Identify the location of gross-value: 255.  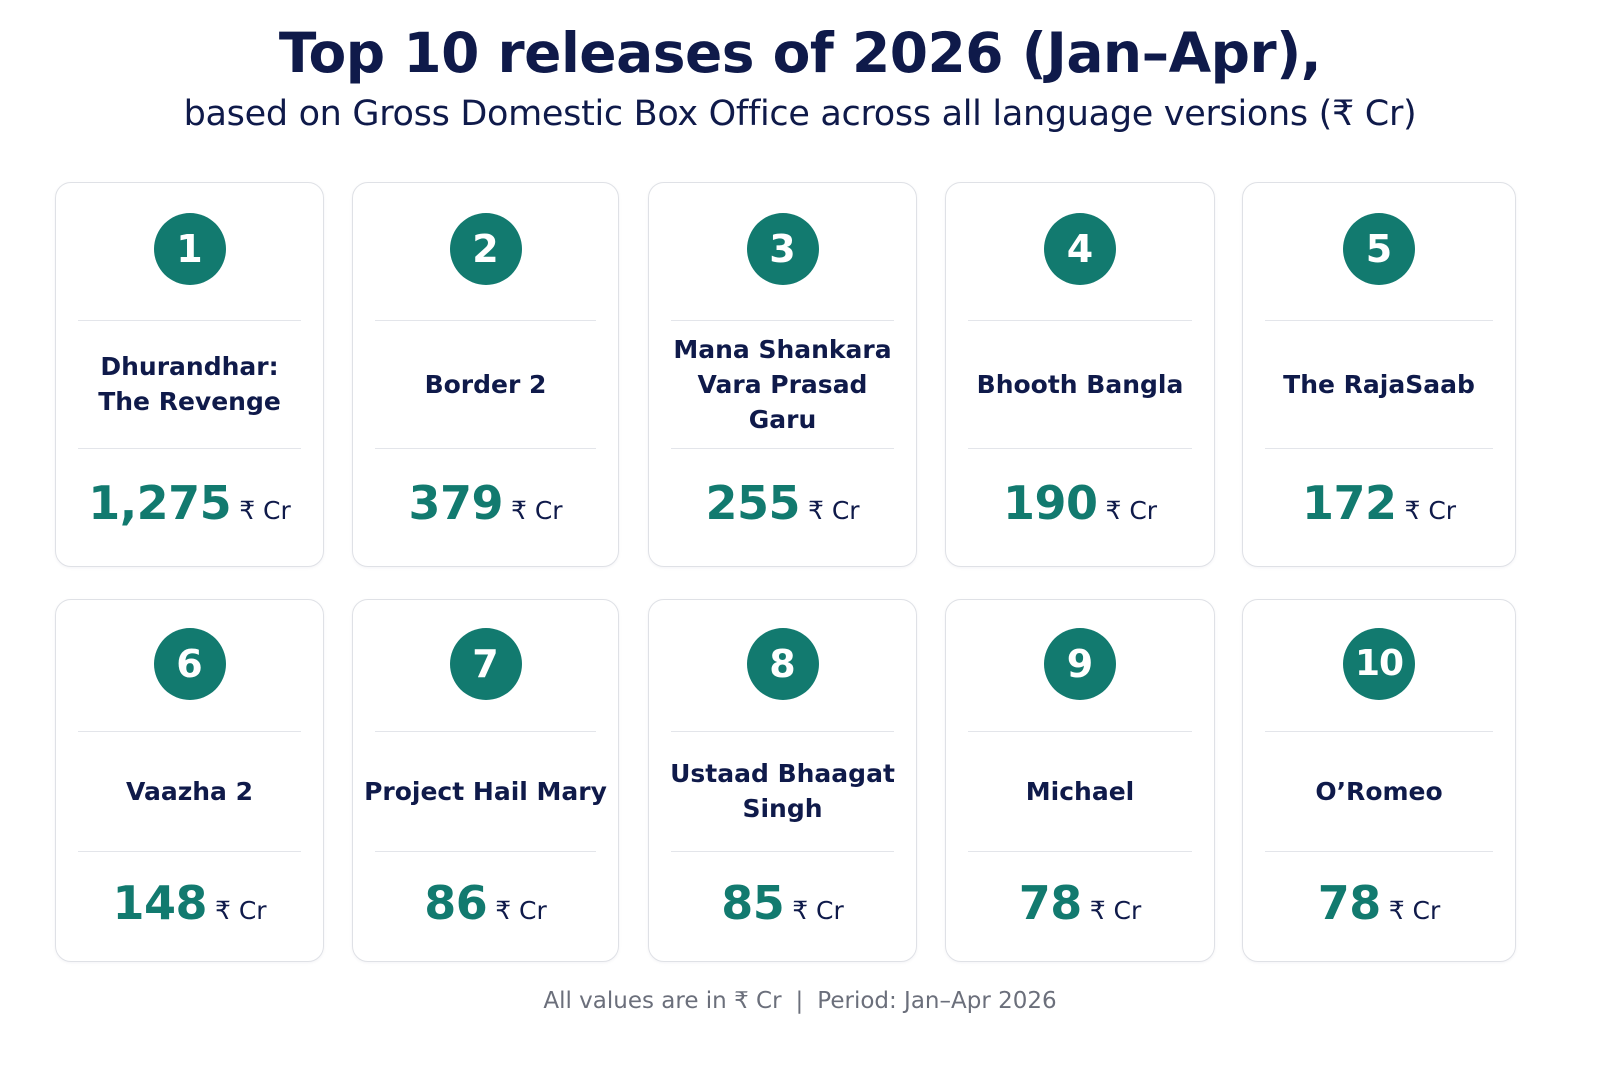
(752, 503).